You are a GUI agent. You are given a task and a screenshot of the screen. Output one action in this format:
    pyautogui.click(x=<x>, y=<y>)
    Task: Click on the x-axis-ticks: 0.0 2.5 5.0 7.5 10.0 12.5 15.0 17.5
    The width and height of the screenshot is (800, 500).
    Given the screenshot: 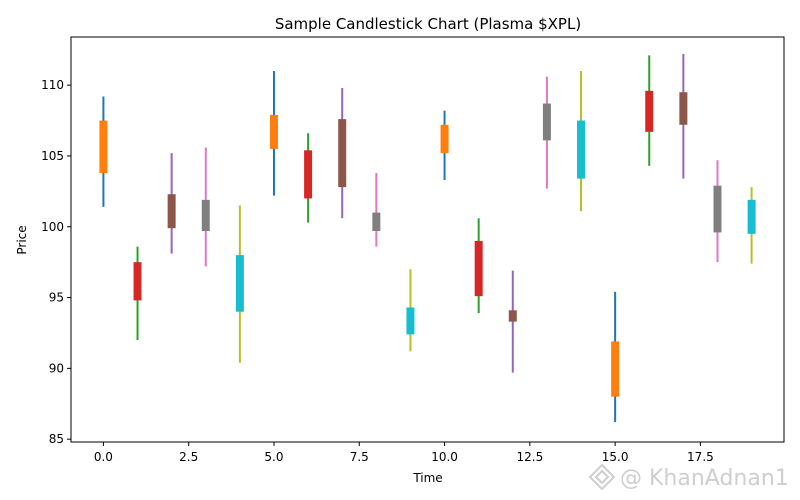 What is the action you would take?
    pyautogui.click(x=404, y=453)
    